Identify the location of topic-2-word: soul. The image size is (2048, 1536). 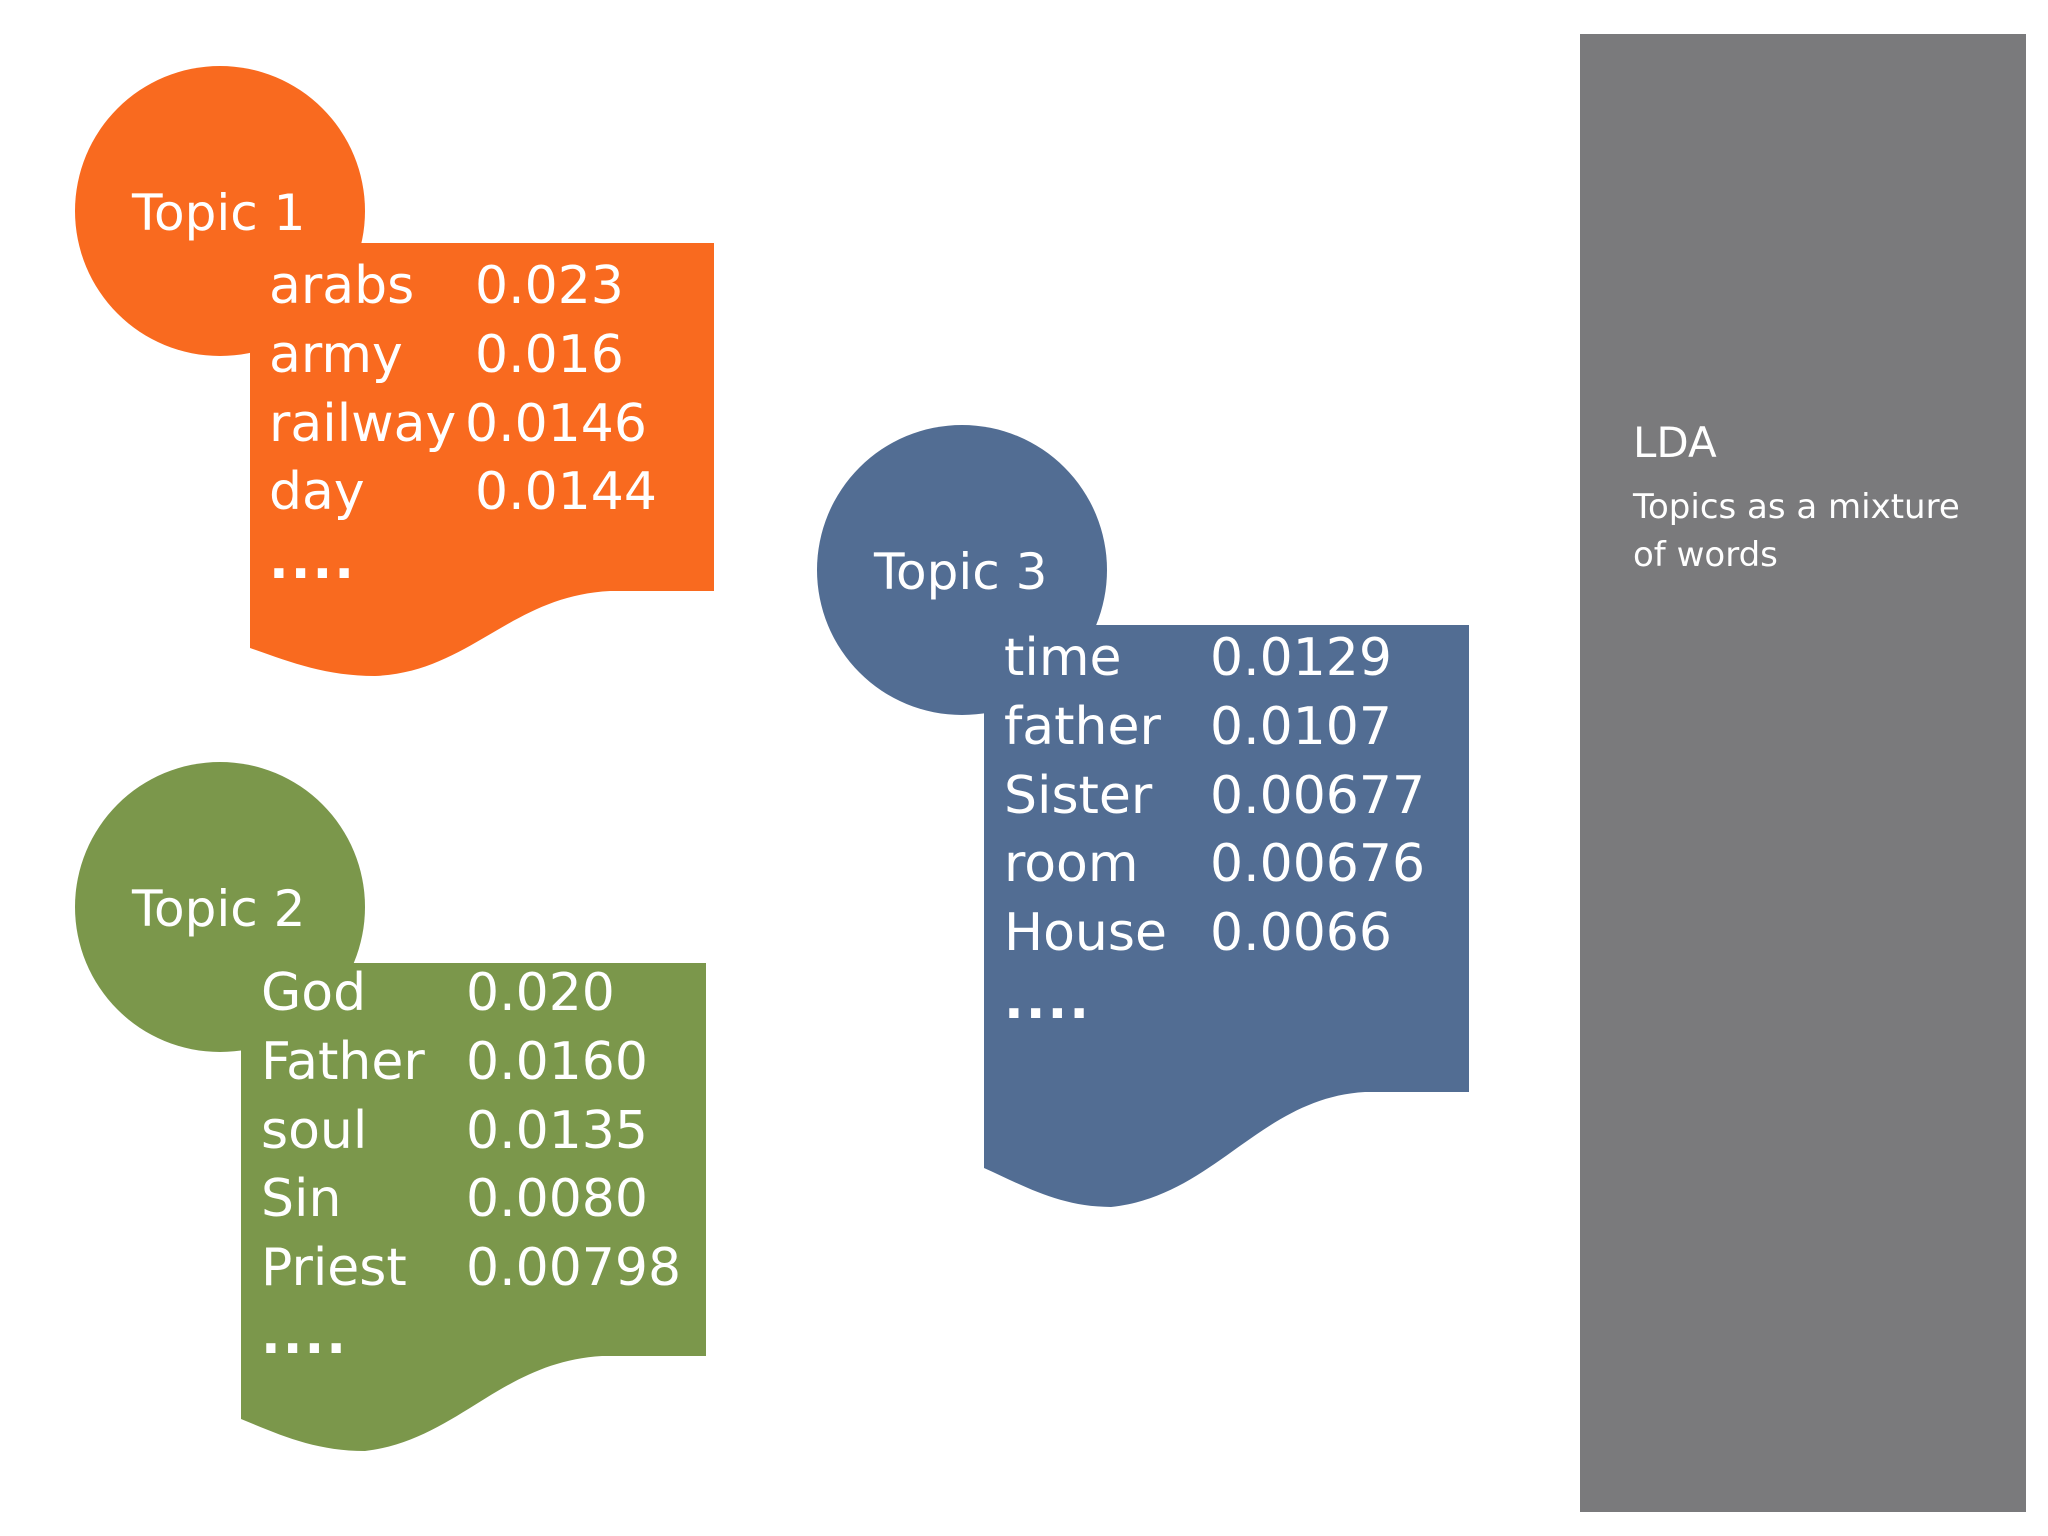
(314, 1131).